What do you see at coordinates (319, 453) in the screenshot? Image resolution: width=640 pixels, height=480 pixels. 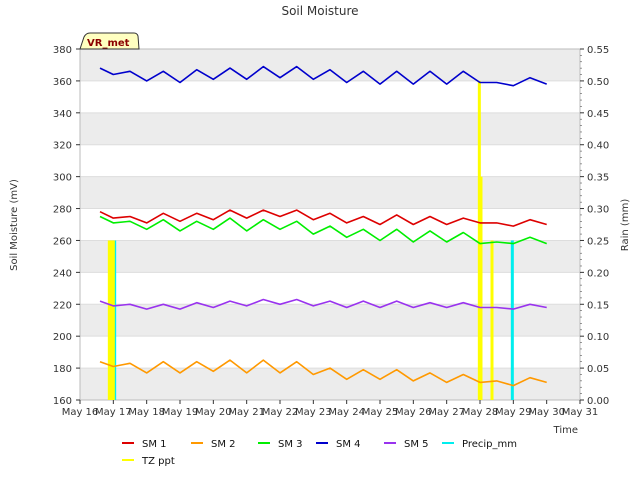 I see `legend: SM 1 SM 2 SM 3 SM 4 SM 5 Precip_mm TZ ppt` at bounding box center [319, 453].